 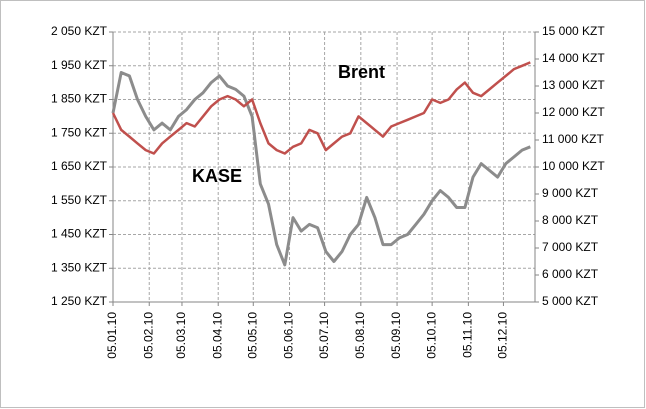 What do you see at coordinates (321, 108) in the screenshot?
I see `series-line` at bounding box center [321, 108].